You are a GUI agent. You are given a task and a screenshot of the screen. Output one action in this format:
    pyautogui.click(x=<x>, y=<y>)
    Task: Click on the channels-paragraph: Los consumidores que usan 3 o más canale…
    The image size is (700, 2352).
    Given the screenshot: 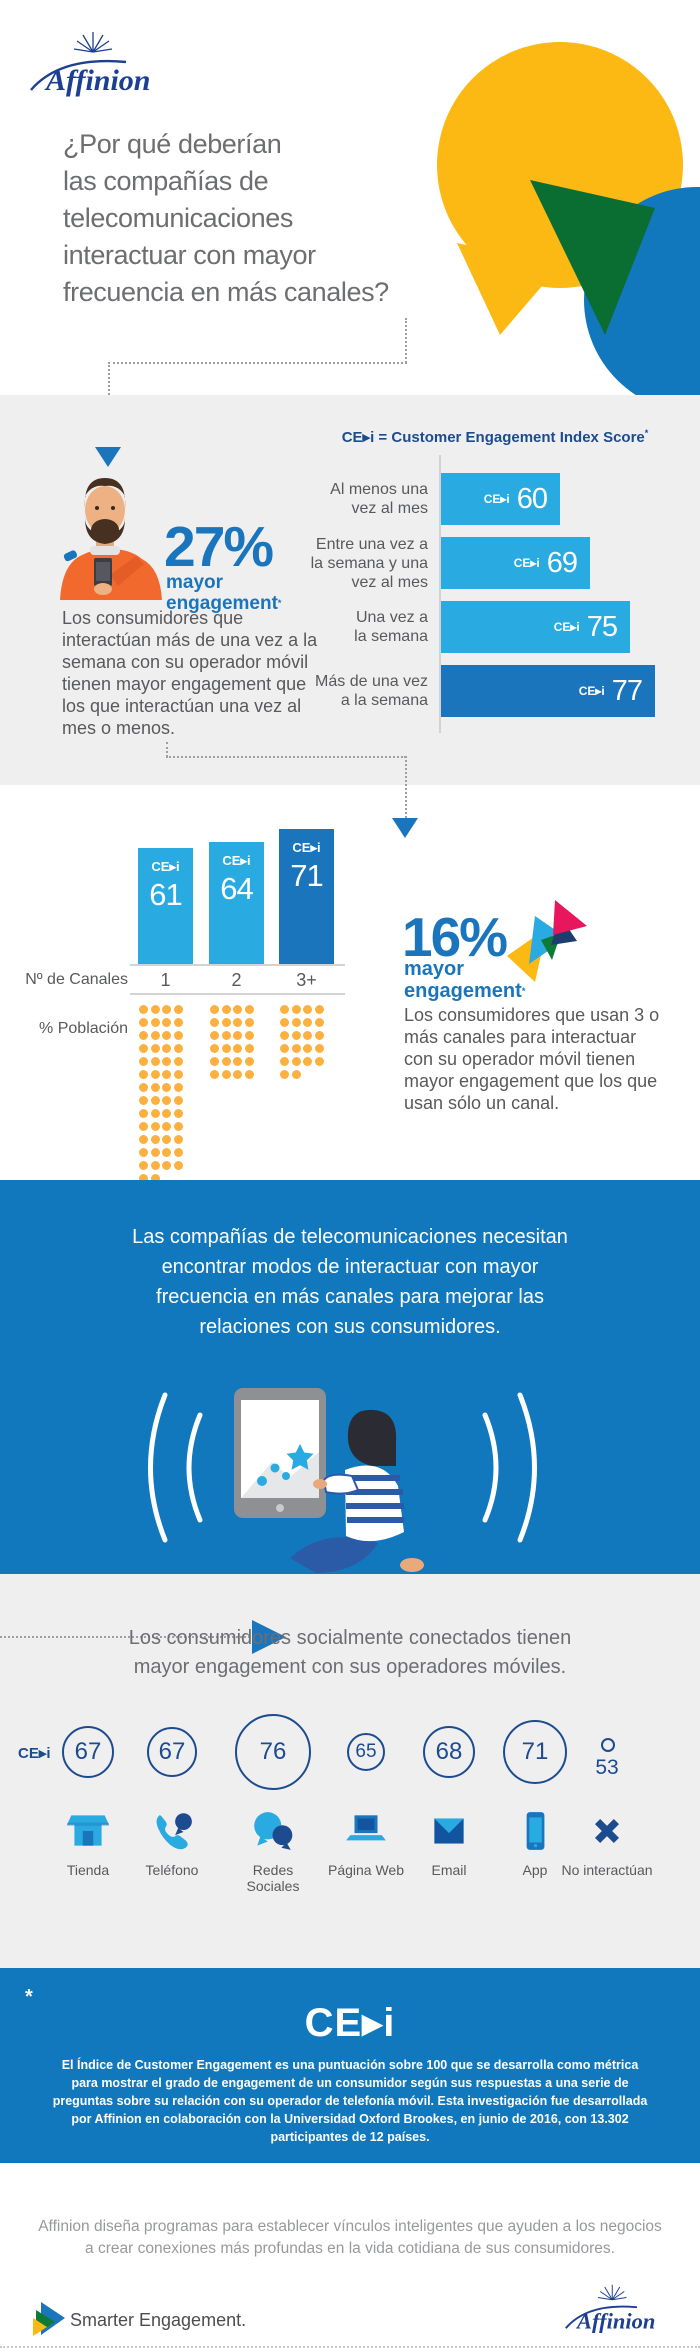 What is the action you would take?
    pyautogui.click(x=532, y=1059)
    